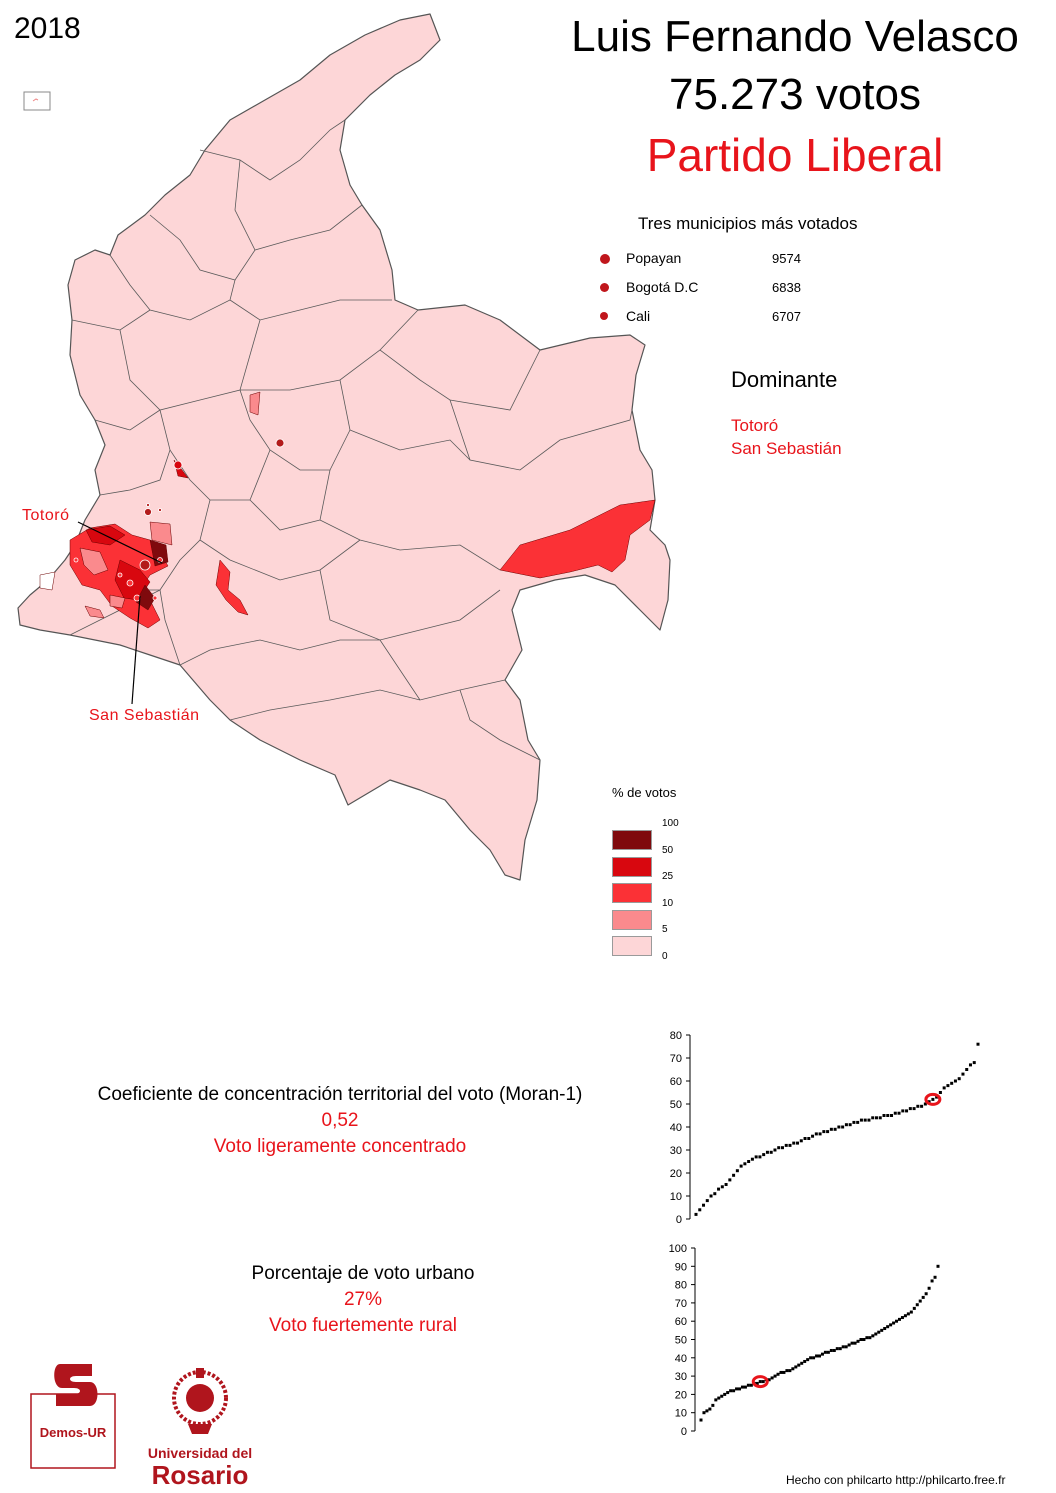 This screenshot has width=1056, height=1493. What do you see at coordinates (363, 1325) in the screenshot?
I see `urban-description: Voto fuertemente rural` at bounding box center [363, 1325].